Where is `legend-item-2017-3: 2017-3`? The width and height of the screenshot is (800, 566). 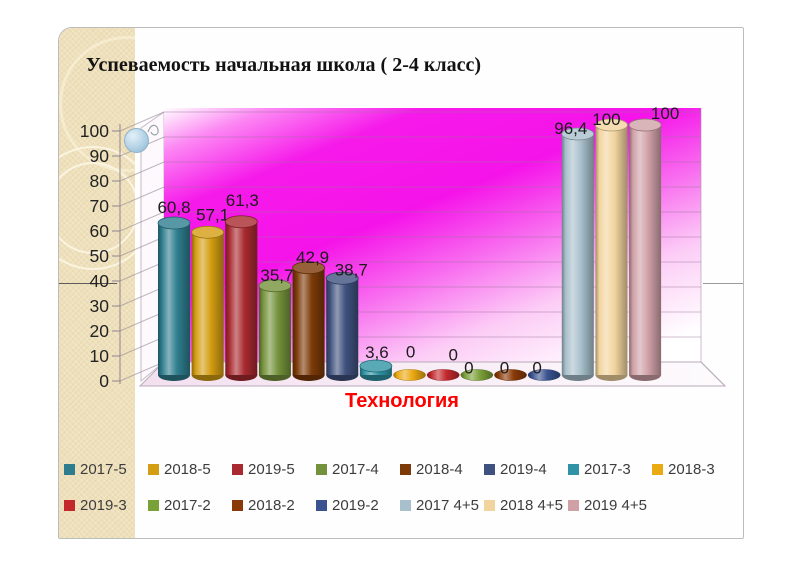
legend-item-2017-3: 2017-3 is located at coordinates (610, 469).